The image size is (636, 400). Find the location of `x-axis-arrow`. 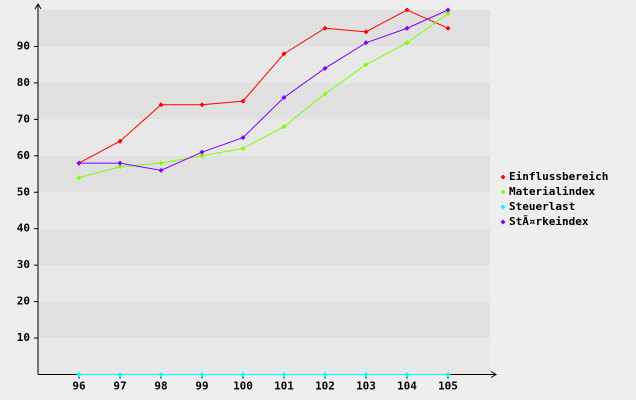

x-axis-arrow is located at coordinates (493, 374).